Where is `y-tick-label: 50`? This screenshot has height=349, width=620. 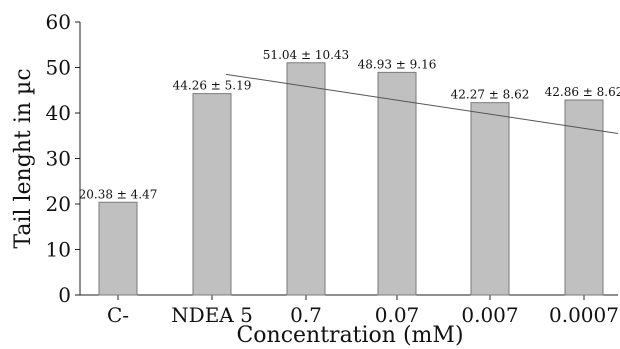 y-tick-label: 50 is located at coordinates (58, 68).